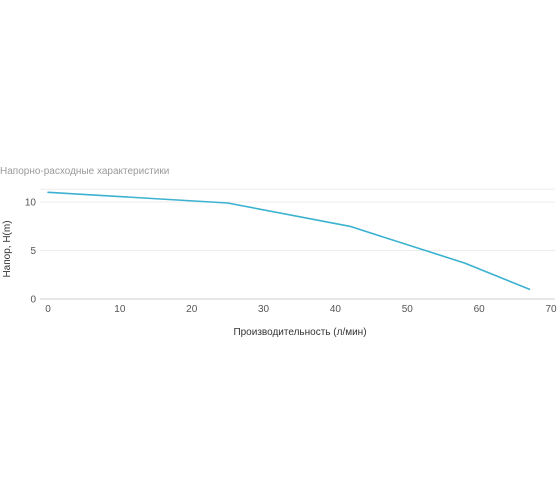  What do you see at coordinates (33, 300) in the screenshot?
I see `y-tick-label: 0` at bounding box center [33, 300].